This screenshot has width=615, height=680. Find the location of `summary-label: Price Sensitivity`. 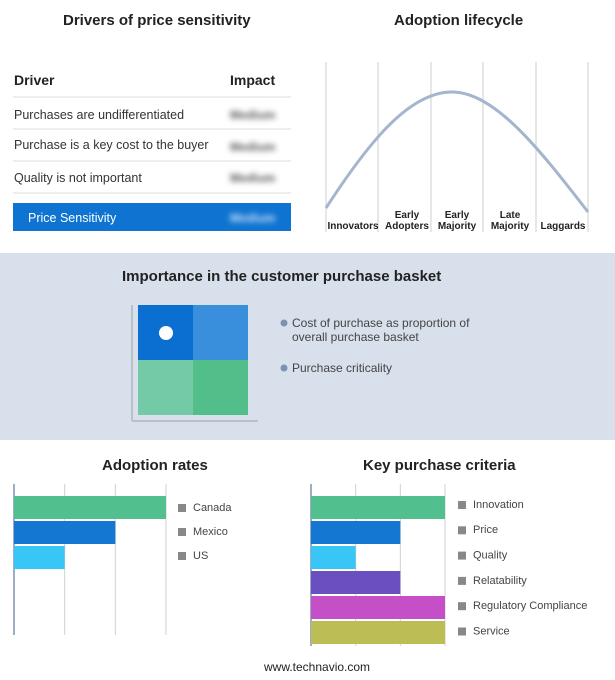

summary-label: Price Sensitivity is located at coordinates (72, 218).